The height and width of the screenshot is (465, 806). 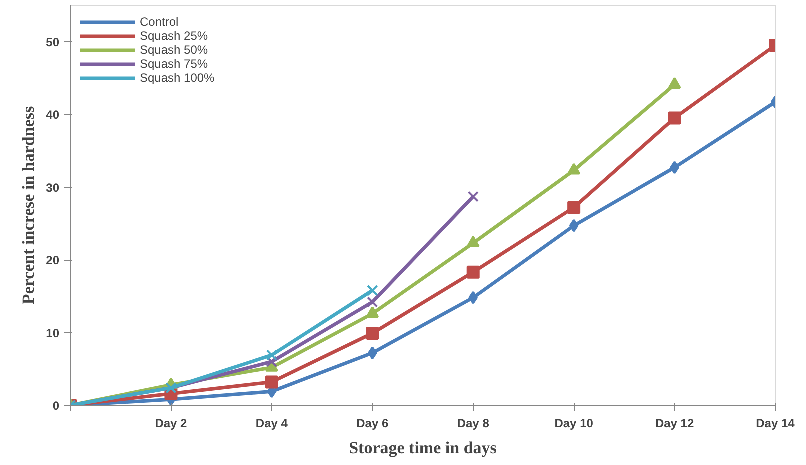 What do you see at coordinates (372, 423) in the screenshot?
I see `x-tick-label: Day 6` at bounding box center [372, 423].